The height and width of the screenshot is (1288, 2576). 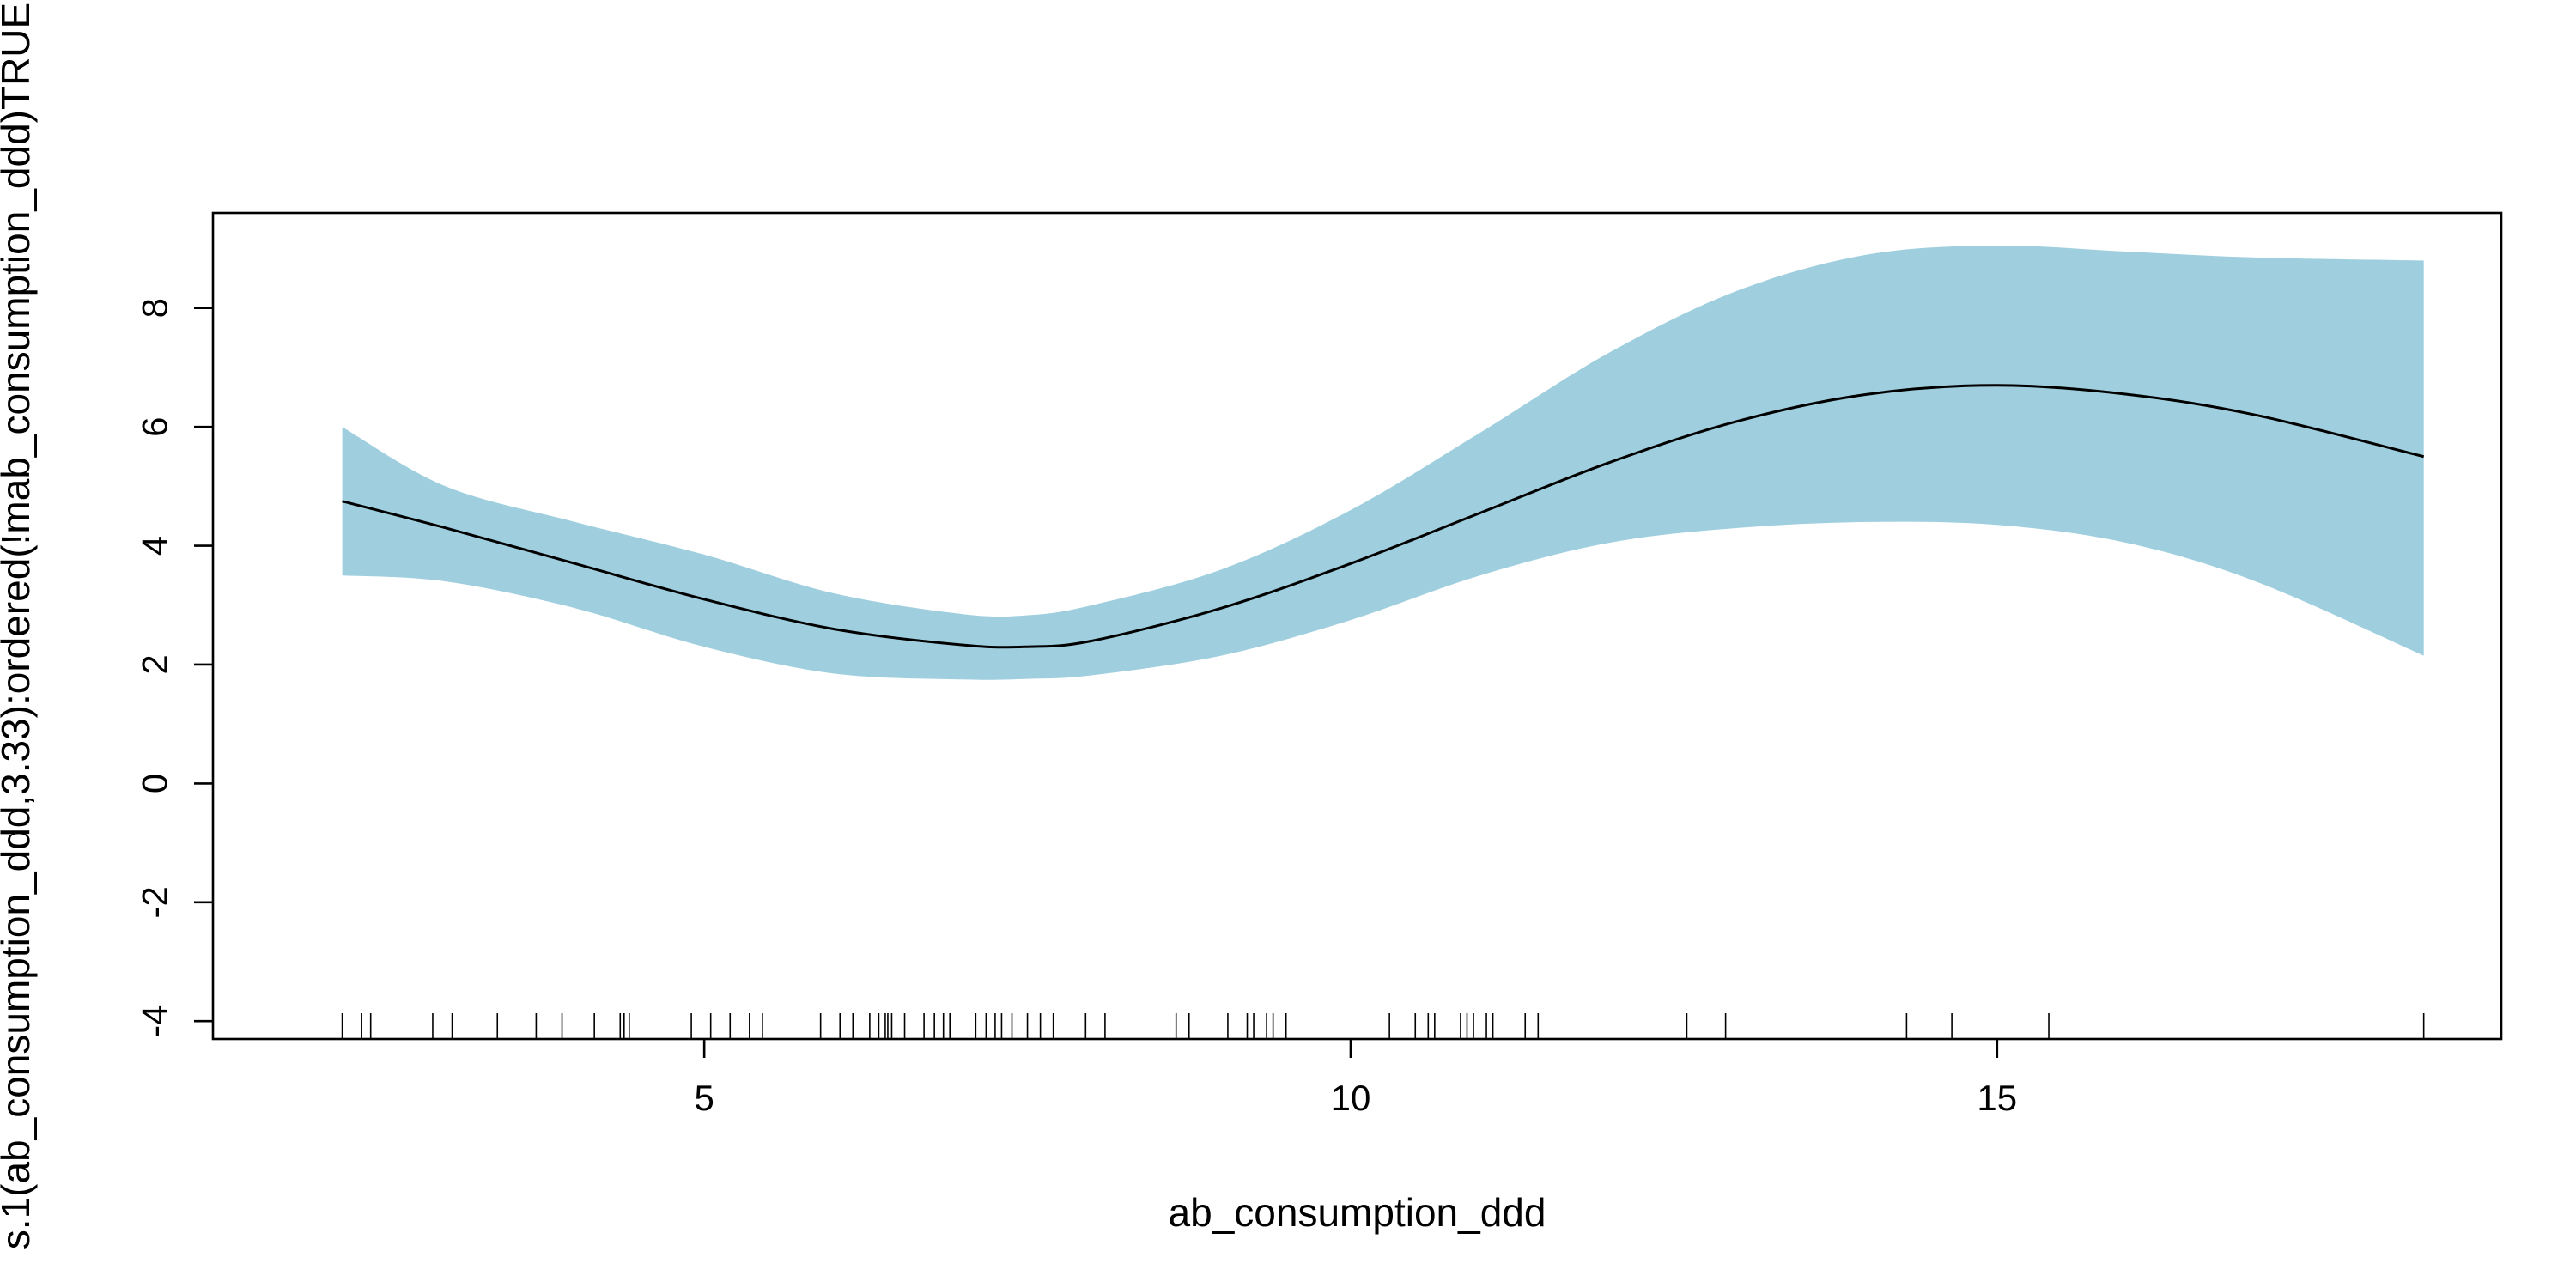 I want to click on y-tick-label: 4, so click(x=155, y=546).